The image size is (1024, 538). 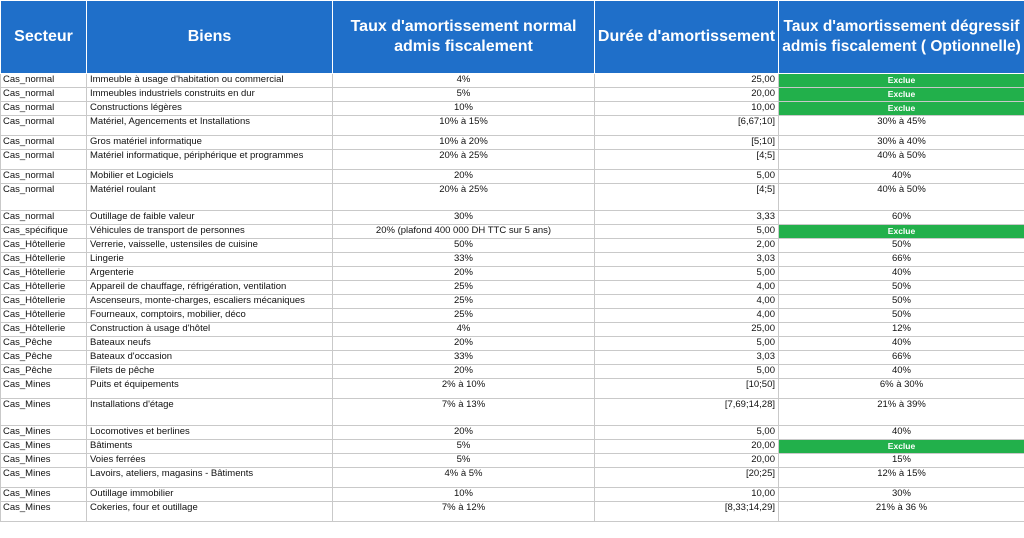 I want to click on cell-duree: [5;10], so click(x=686, y=142).